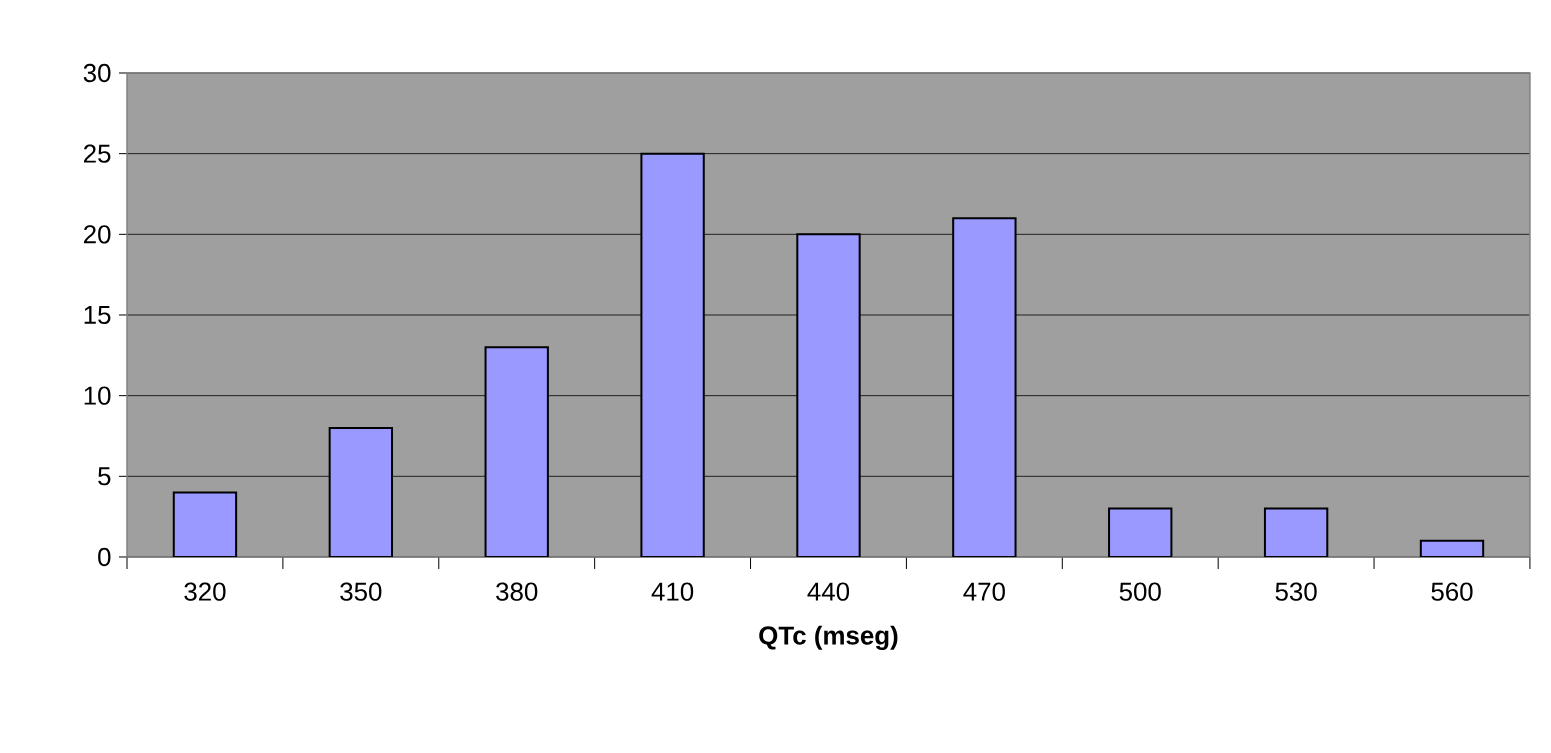  Describe the element at coordinates (97, 395) in the screenshot. I see `y-tick-label: 10` at that location.